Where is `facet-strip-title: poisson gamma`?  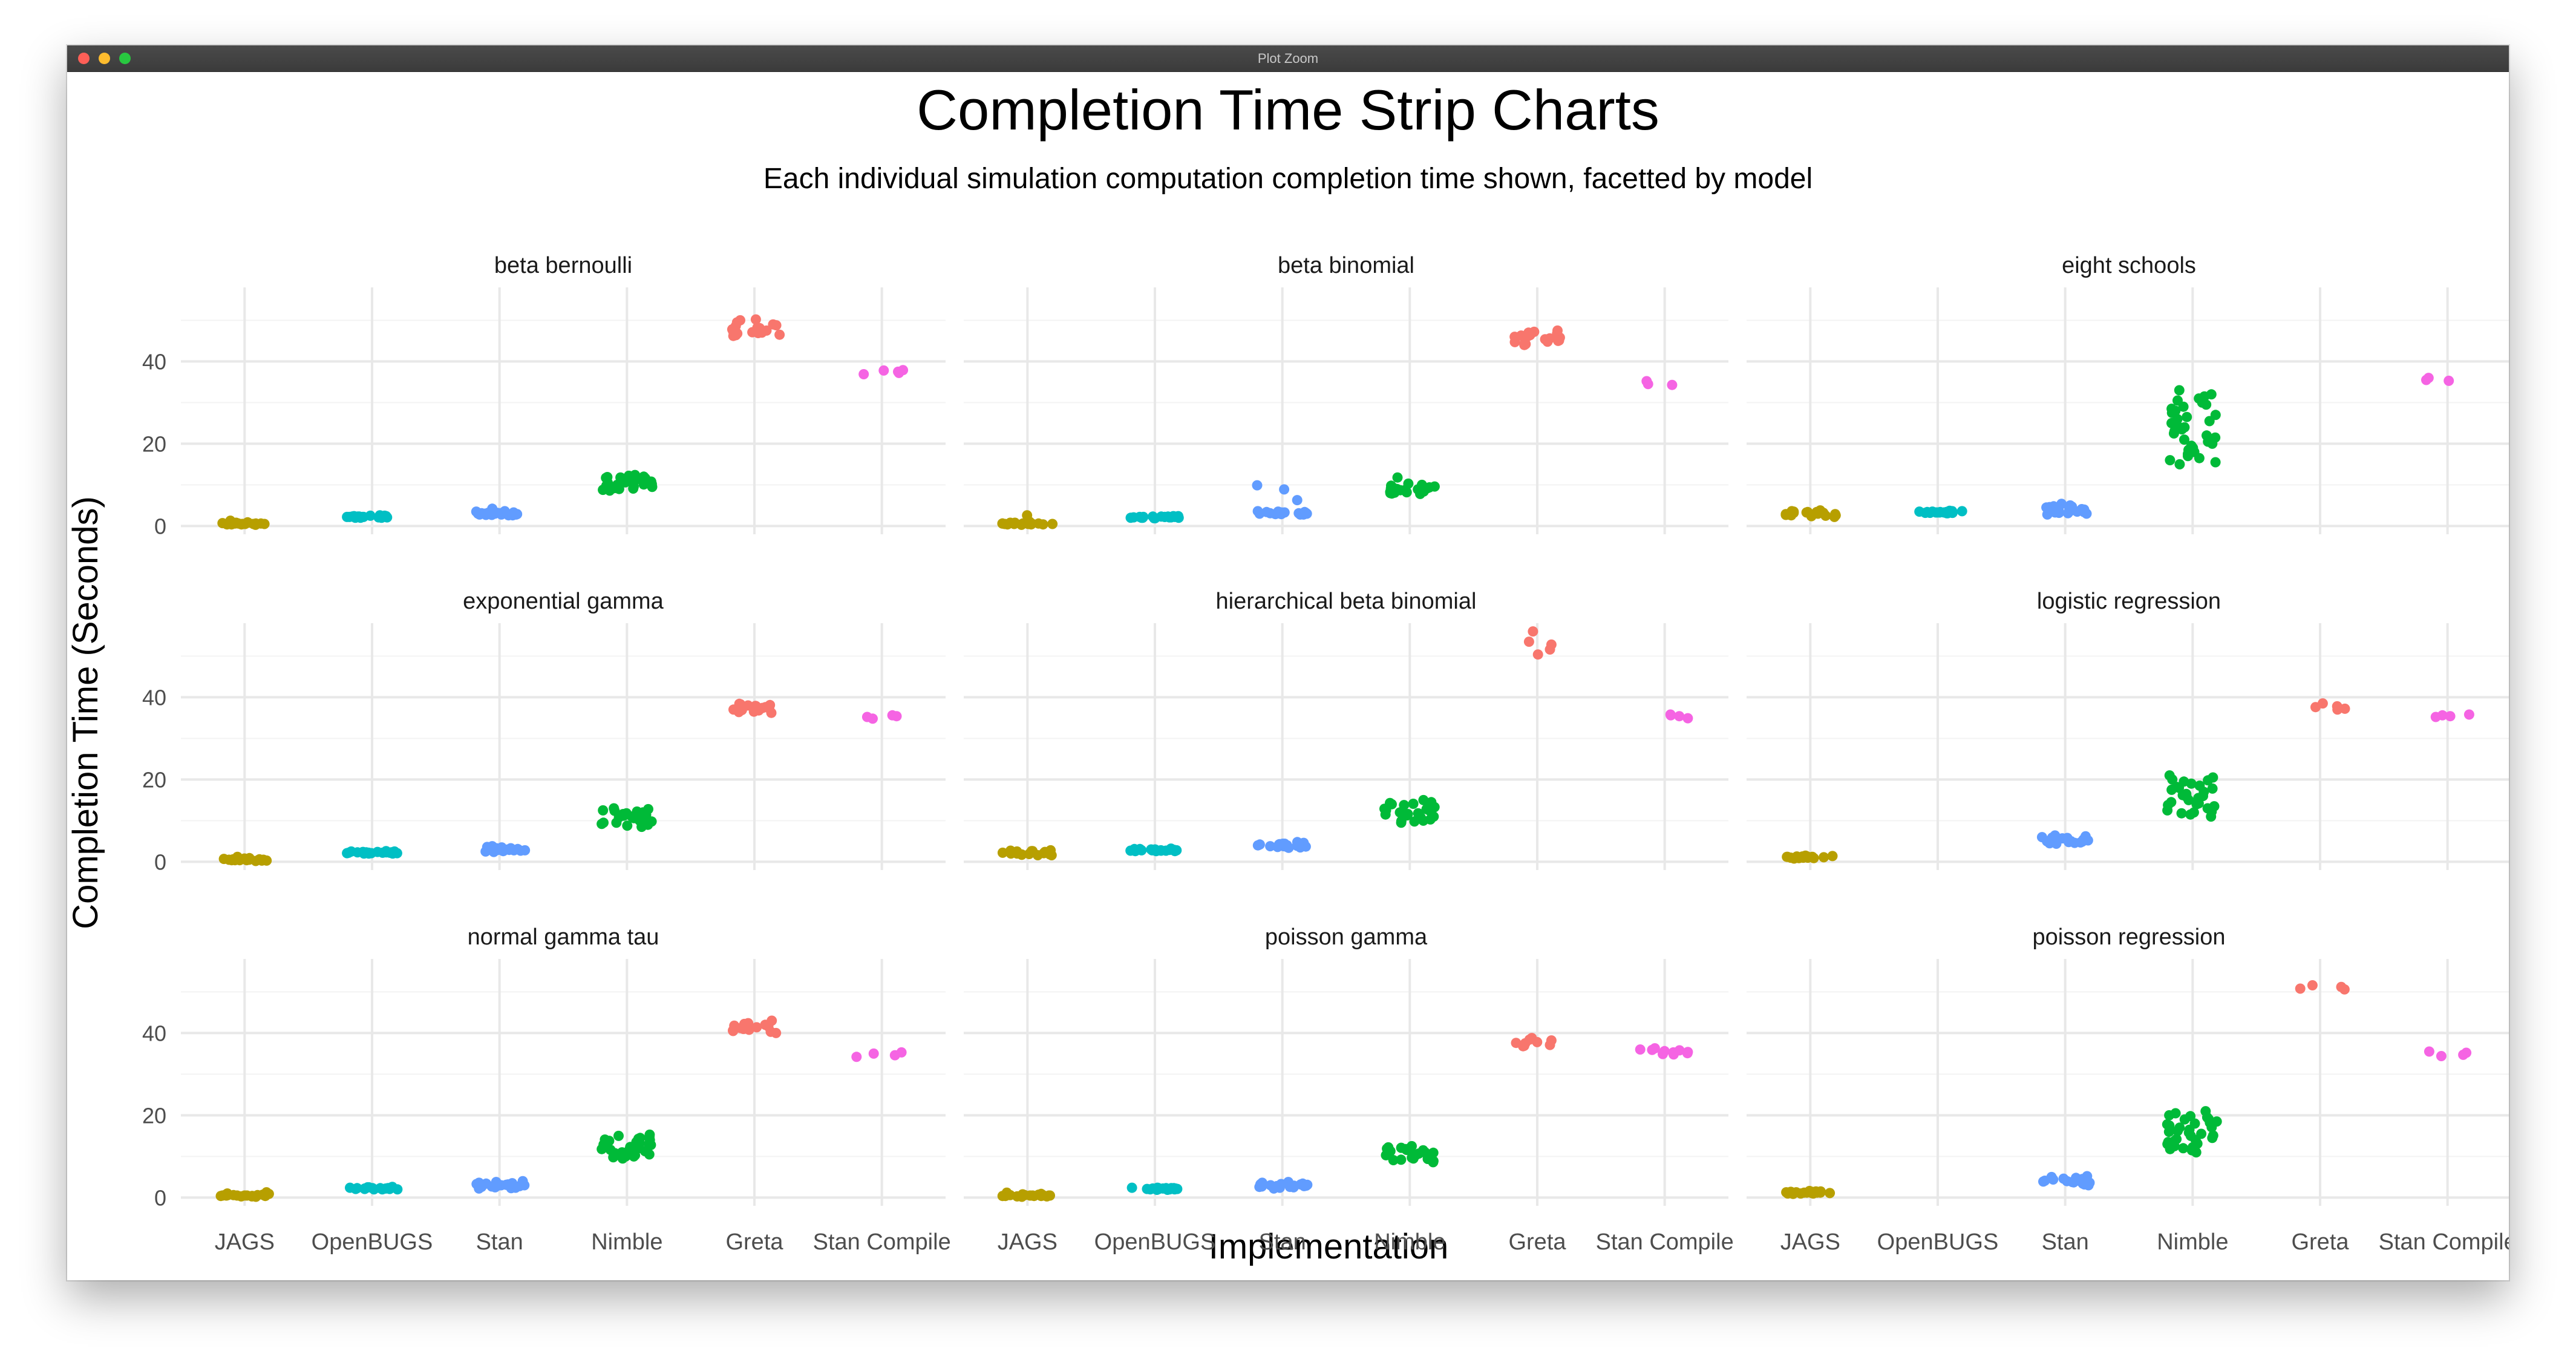
facet-strip-title: poisson gamma is located at coordinates (1346, 937).